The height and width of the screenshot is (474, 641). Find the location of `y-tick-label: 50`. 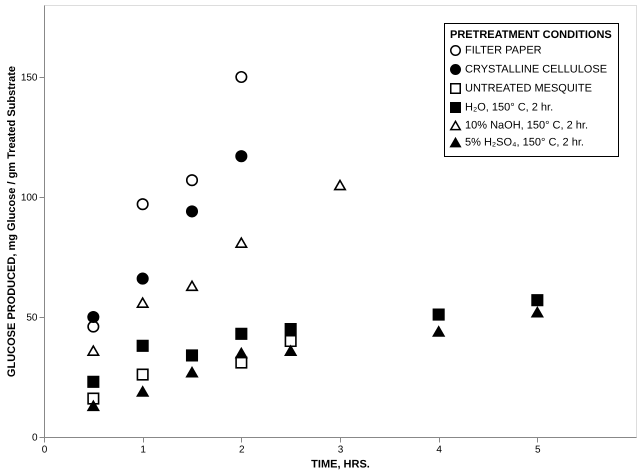

y-tick-label: 50 is located at coordinates (32, 318).